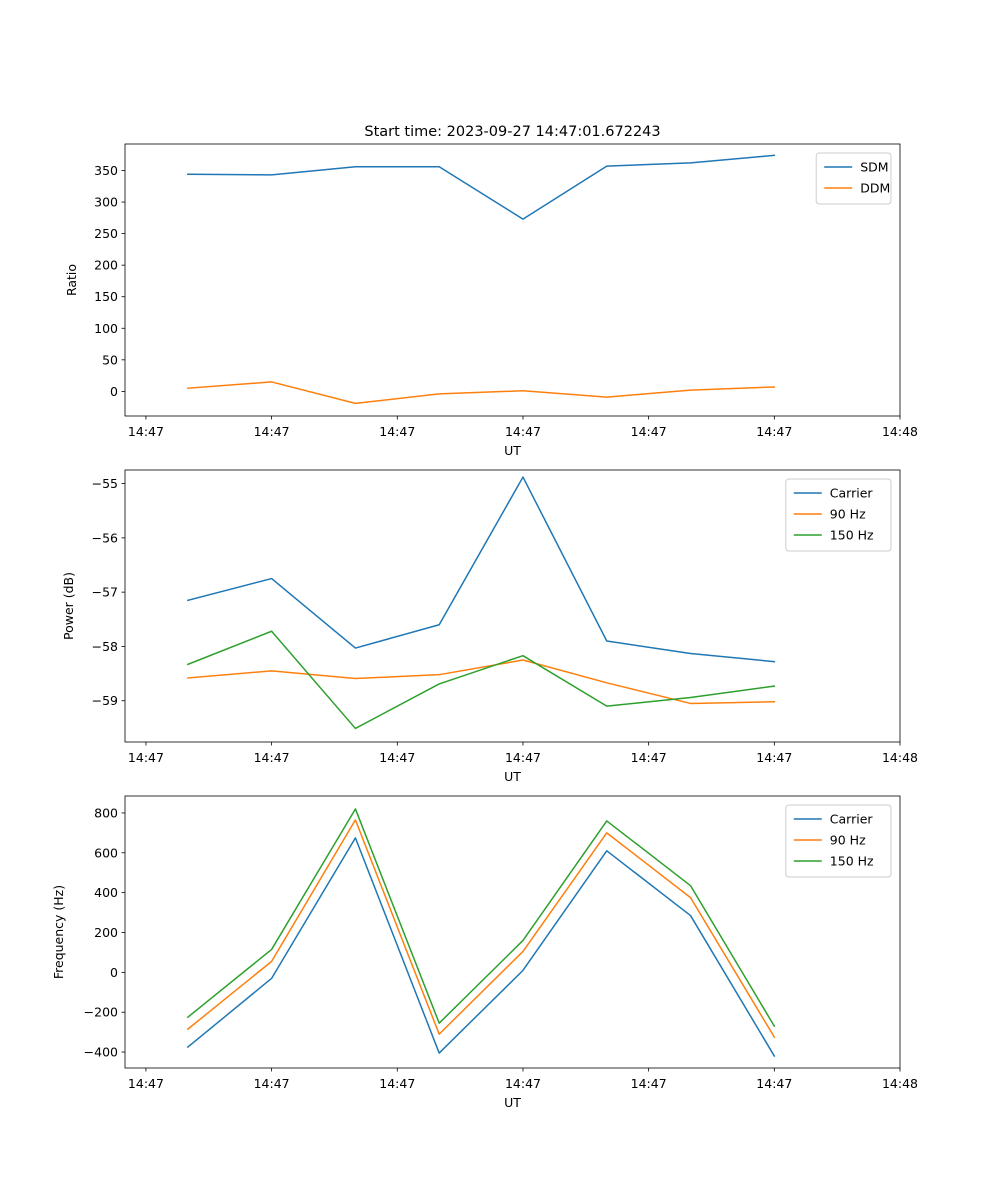  I want to click on y-tick-label: 100, so click(106, 328).